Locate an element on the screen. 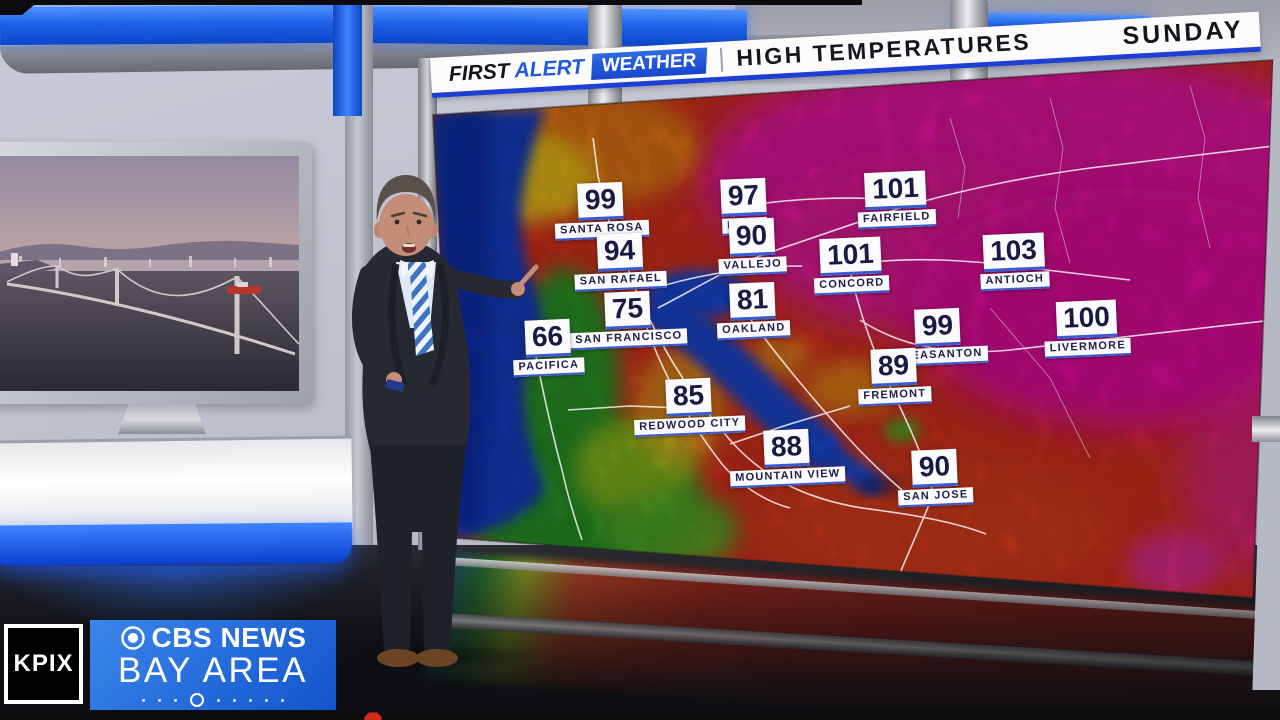 This screenshot has width=1280, height=720. kpix-logo: KPIX is located at coordinates (43, 664).